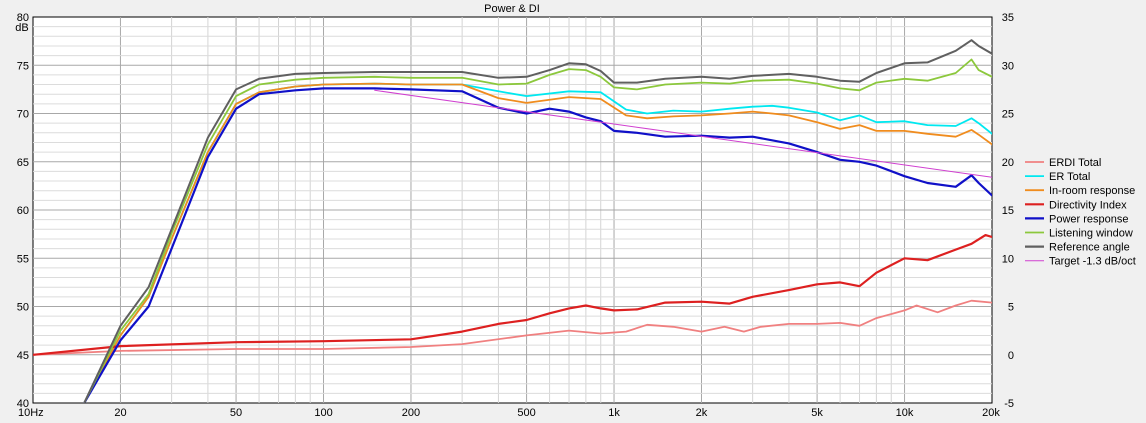 This screenshot has height=423, width=1146. I want to click on y-tick-label: 55, so click(23, 259).